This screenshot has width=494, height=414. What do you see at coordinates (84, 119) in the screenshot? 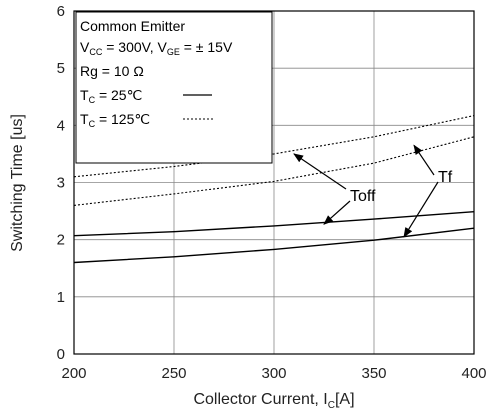
I see `legend-tc125-symbol: T` at bounding box center [84, 119].